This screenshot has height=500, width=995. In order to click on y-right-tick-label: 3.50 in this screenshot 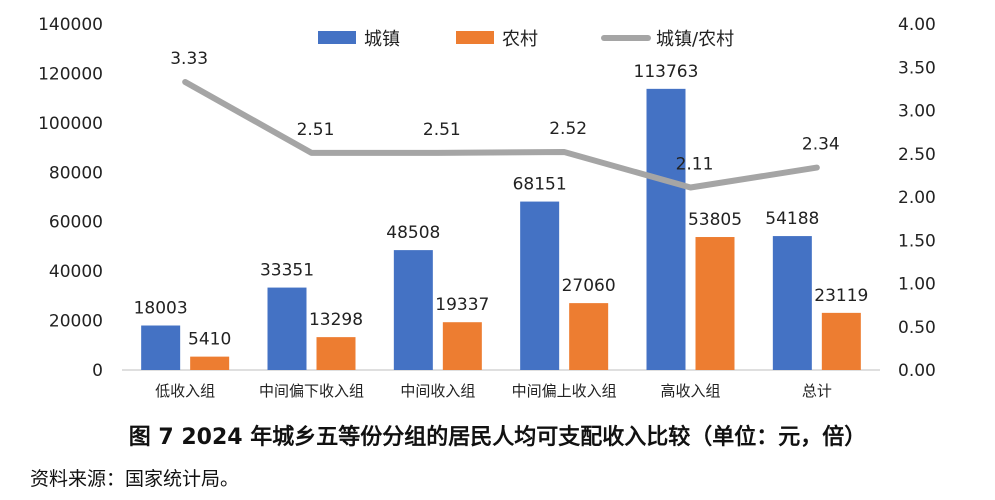, I will do `click(917, 68)`.